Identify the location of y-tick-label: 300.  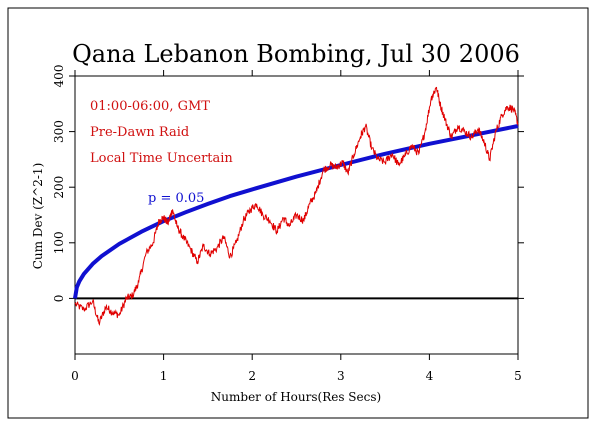
(59, 131).